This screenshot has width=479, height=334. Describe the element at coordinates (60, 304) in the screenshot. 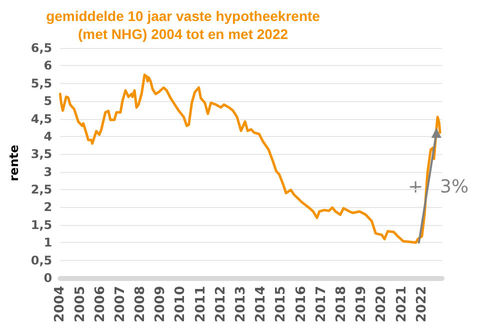

I see `x-tick-label: 2004` at that location.